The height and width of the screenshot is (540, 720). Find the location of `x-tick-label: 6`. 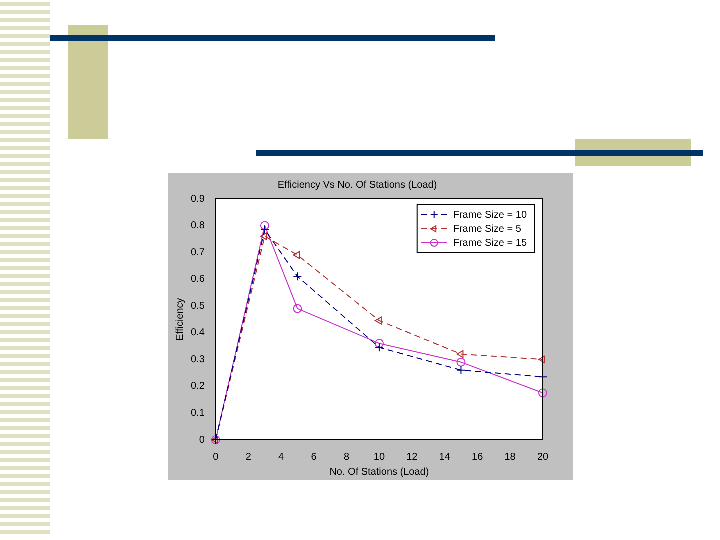

x-tick-label: 6 is located at coordinates (314, 457).